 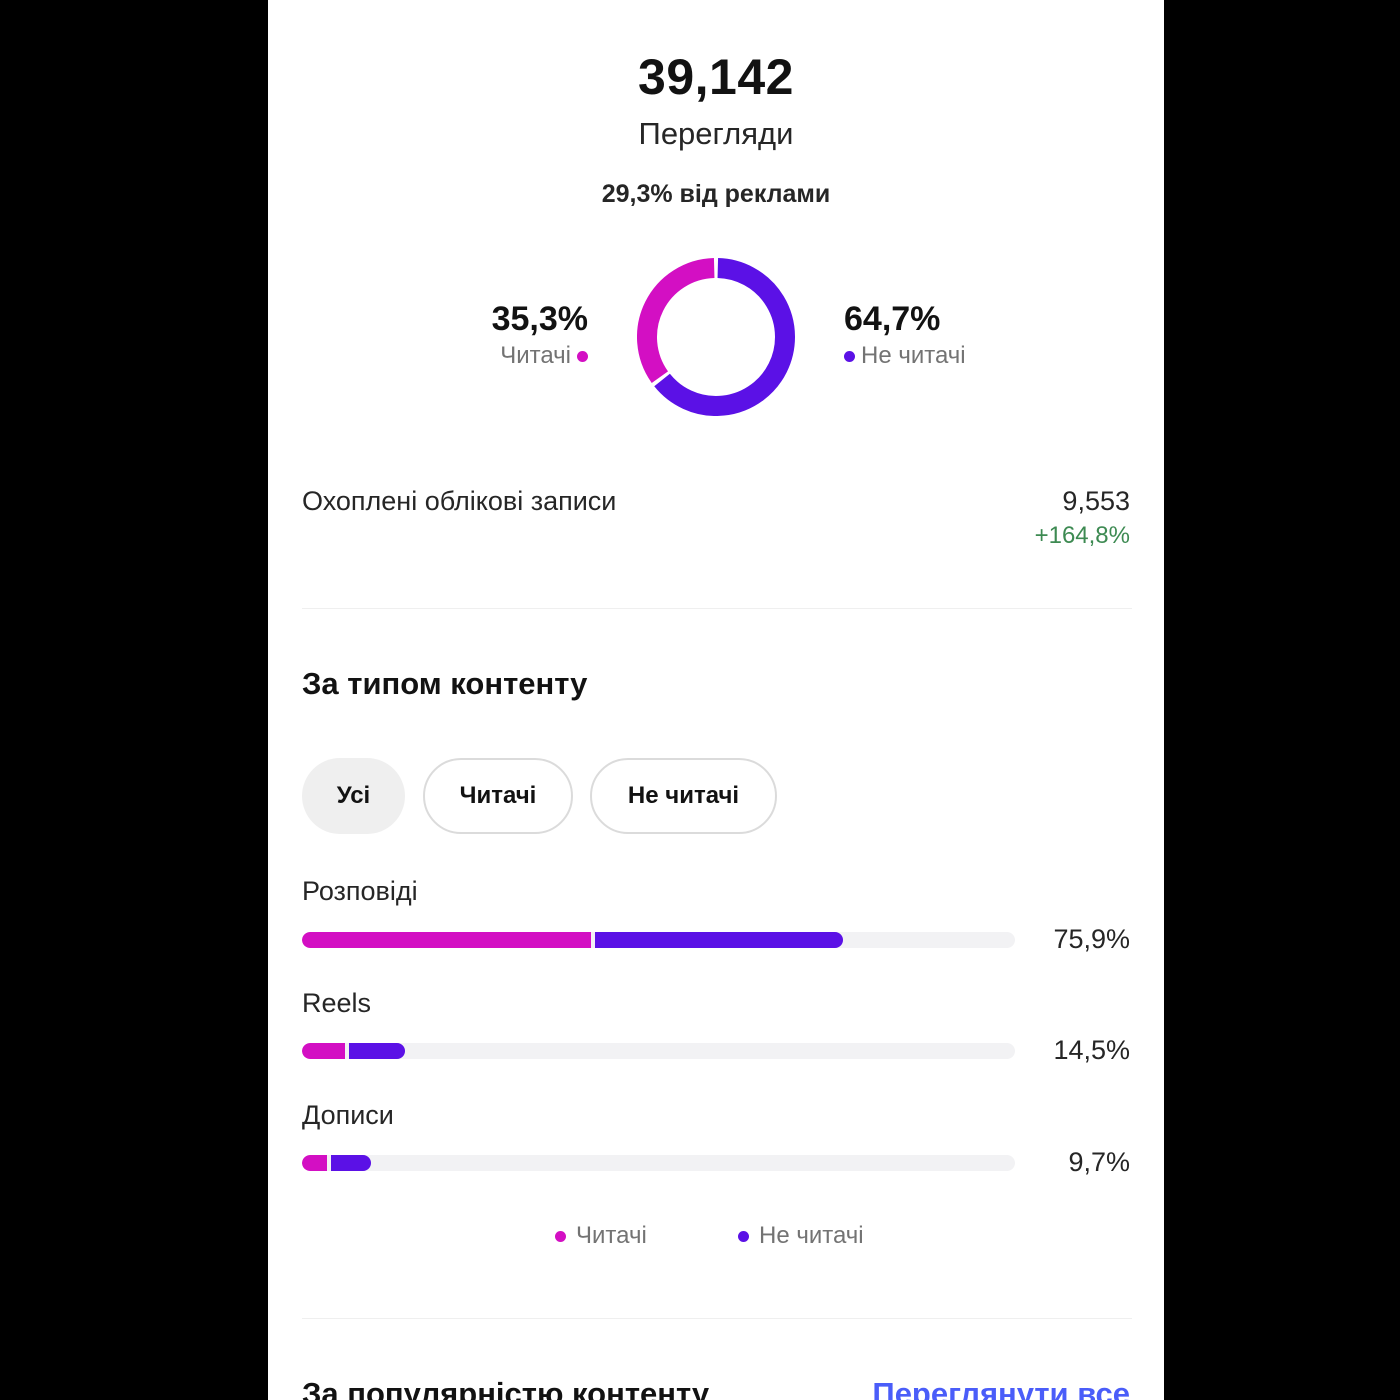 I want to click on filter-chip-followers: Читачі, so click(x=498, y=796).